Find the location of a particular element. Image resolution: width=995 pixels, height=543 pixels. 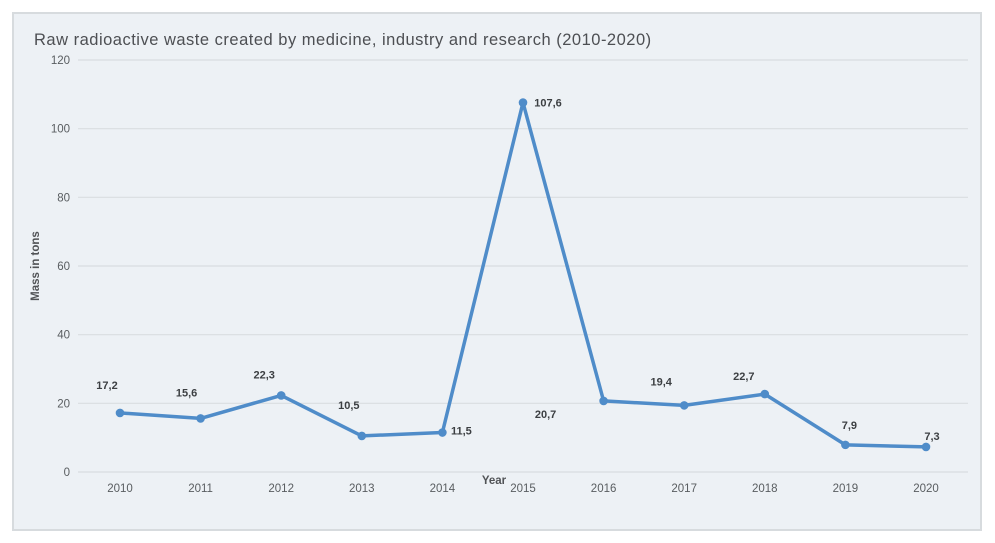

x-axis-tick-label: 2010 is located at coordinates (120, 489).